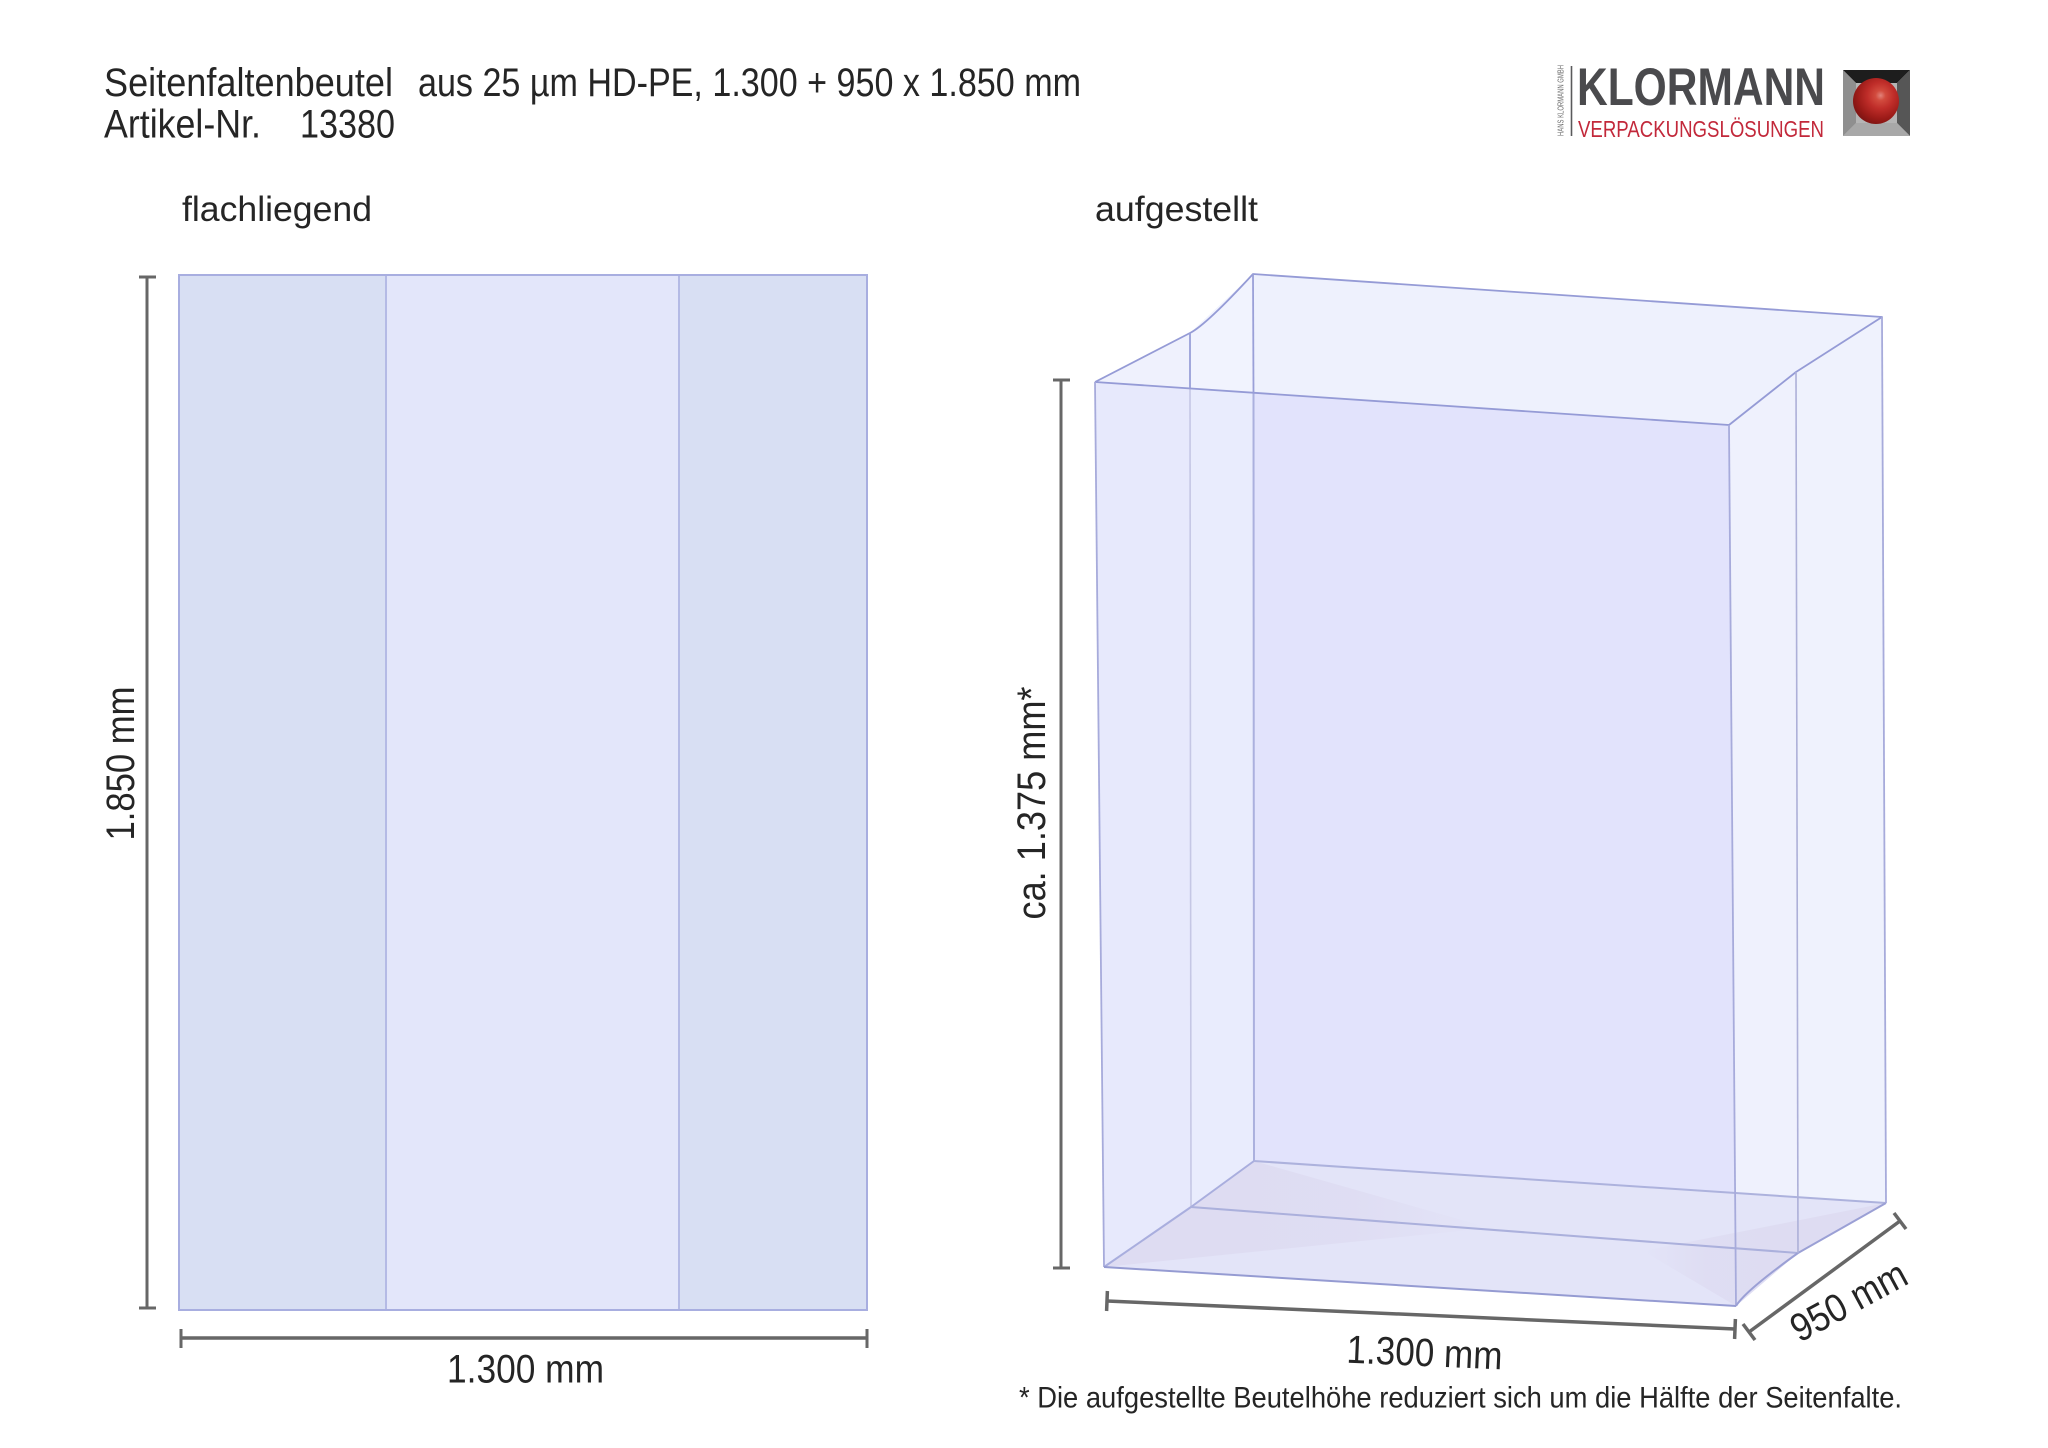 This screenshot has width=2048, height=1448. I want to click on svg-text:aus 25 µm HD-PE, 1.300 + 950 x: aus 25 µm HD-PE, 1.300 + 950 x 1.850 mm, so click(749, 83).